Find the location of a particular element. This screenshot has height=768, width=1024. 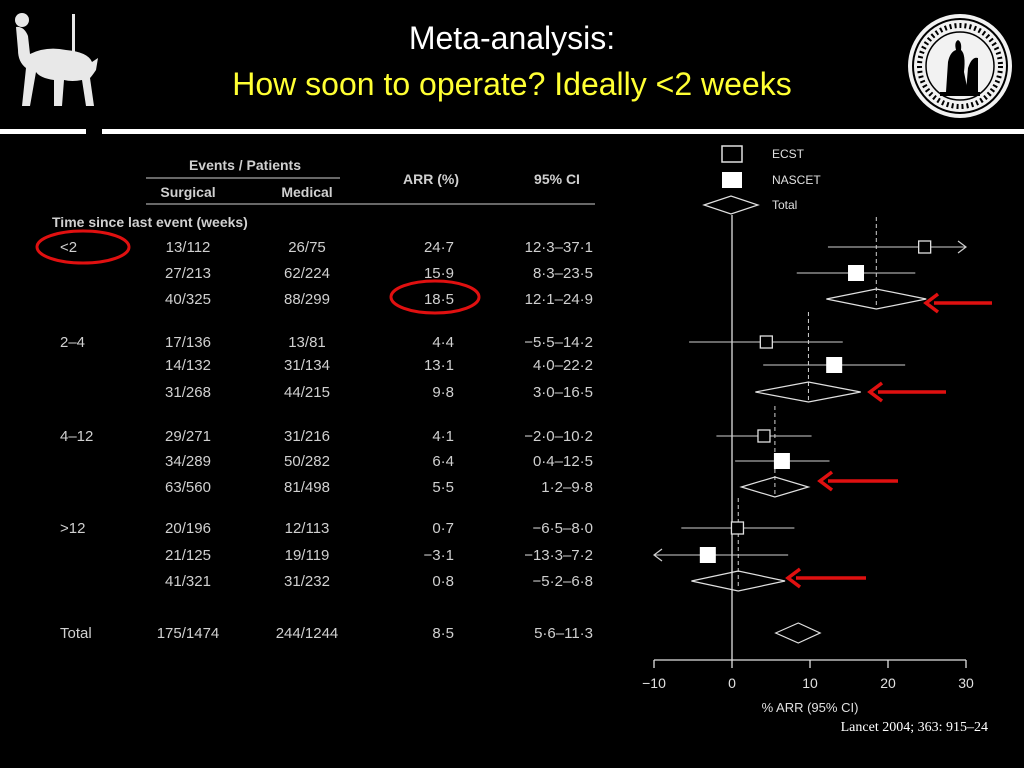

arr-cell: −3·1 is located at coordinates (439, 555).